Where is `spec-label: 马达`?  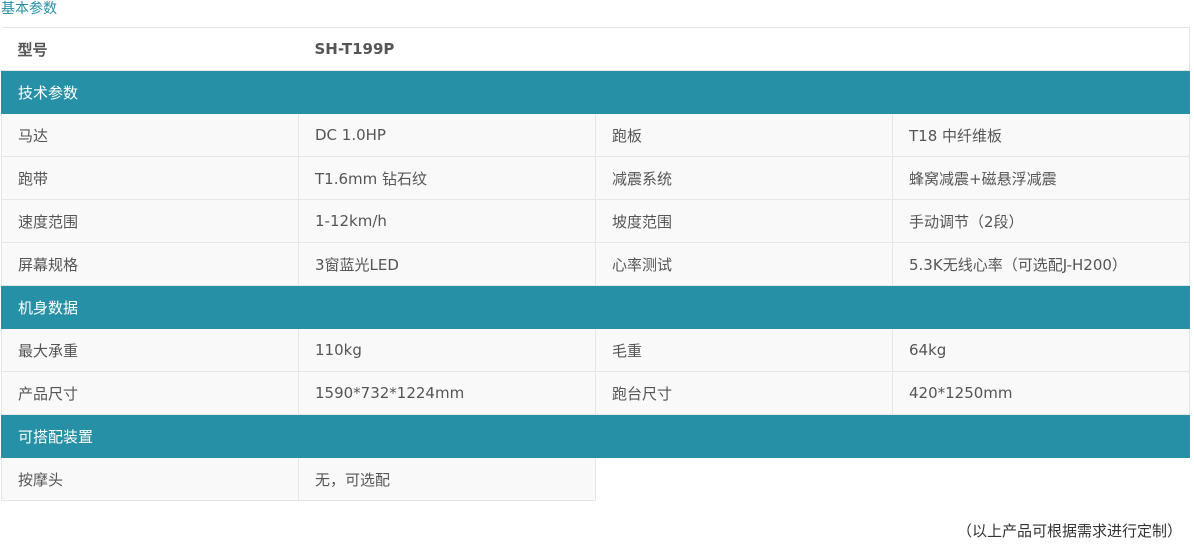
spec-label: 马达 is located at coordinates (150, 135).